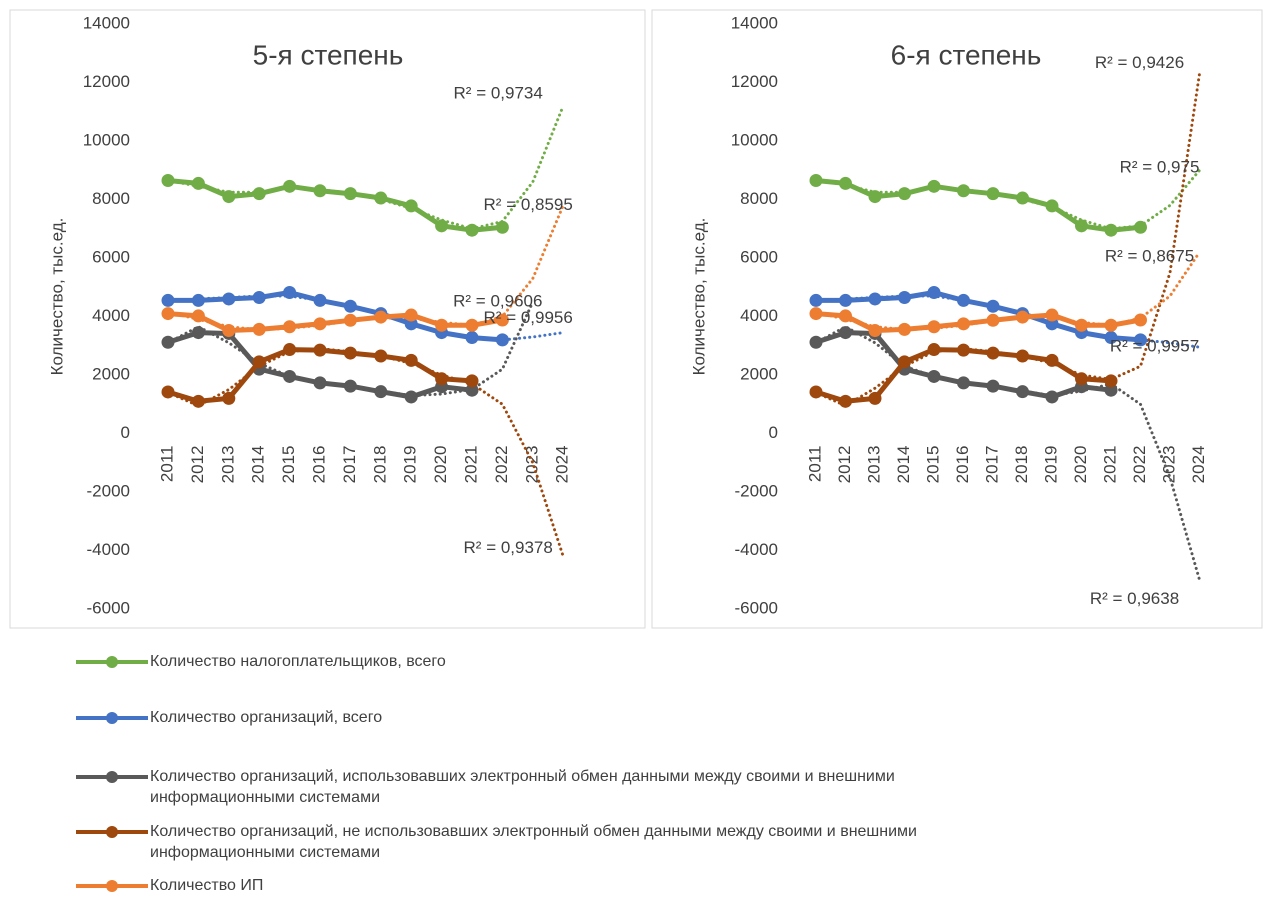 This screenshot has height=906, width=1269. Describe the element at coordinates (125, 432) in the screenshot. I see `y-tick-label: 0` at that location.